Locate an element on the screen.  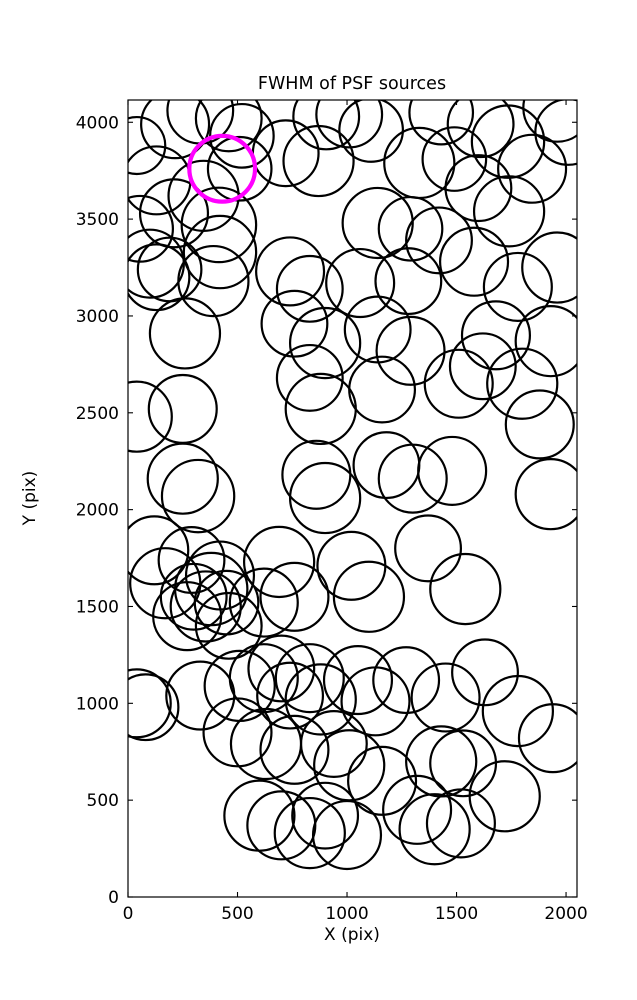
selected-source-circle is located at coordinates (222, 168).